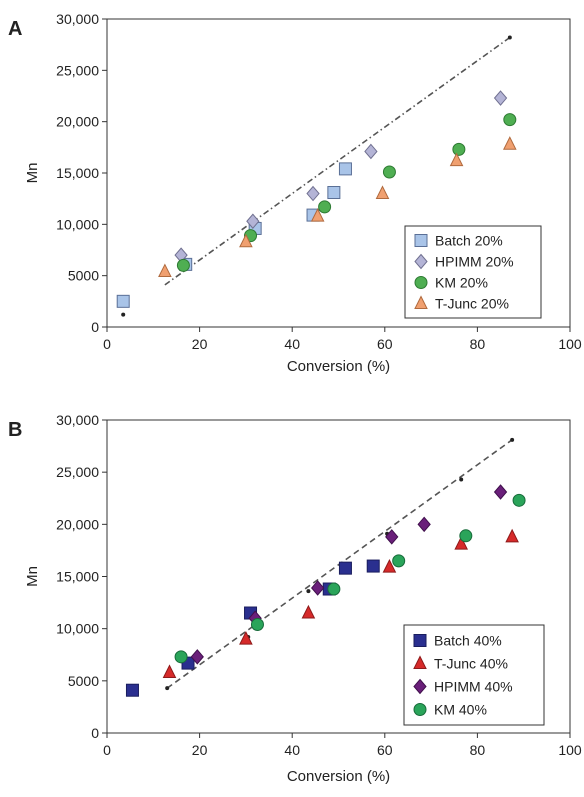 The width and height of the screenshot is (584, 797). Describe the element at coordinates (469, 241) in the screenshot. I see `panel-a-legend-label: Batch 20%` at that location.